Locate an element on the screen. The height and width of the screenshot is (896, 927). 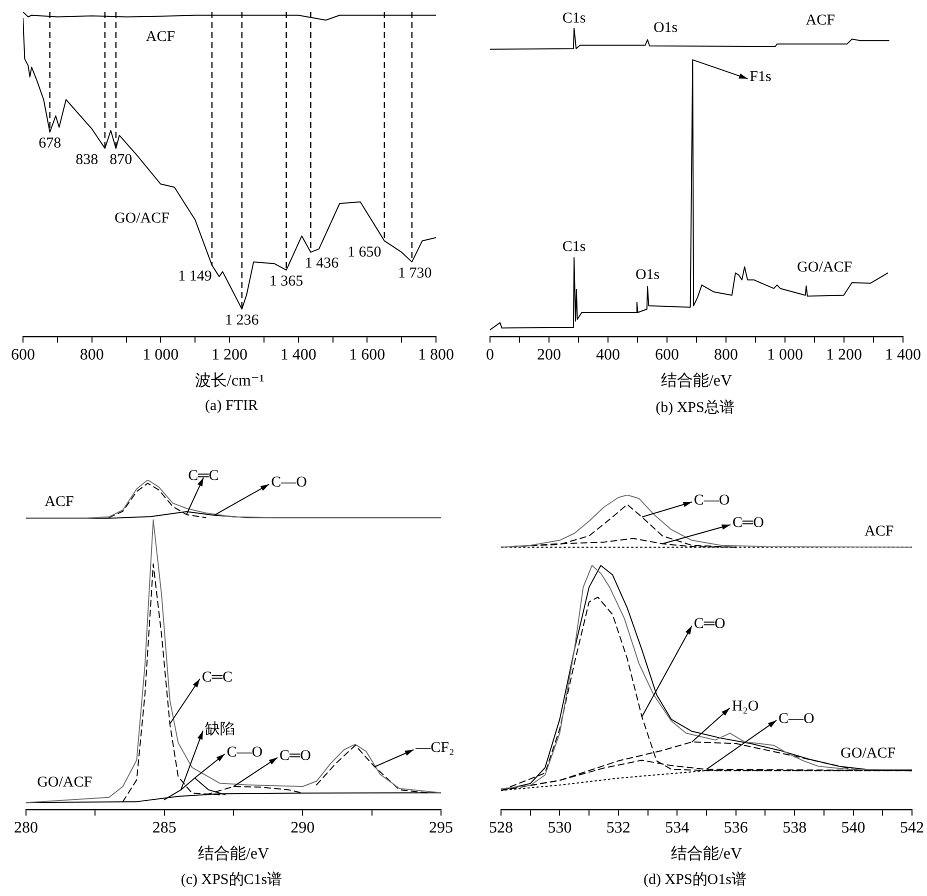
x-tick-label: 536 is located at coordinates (736, 827).